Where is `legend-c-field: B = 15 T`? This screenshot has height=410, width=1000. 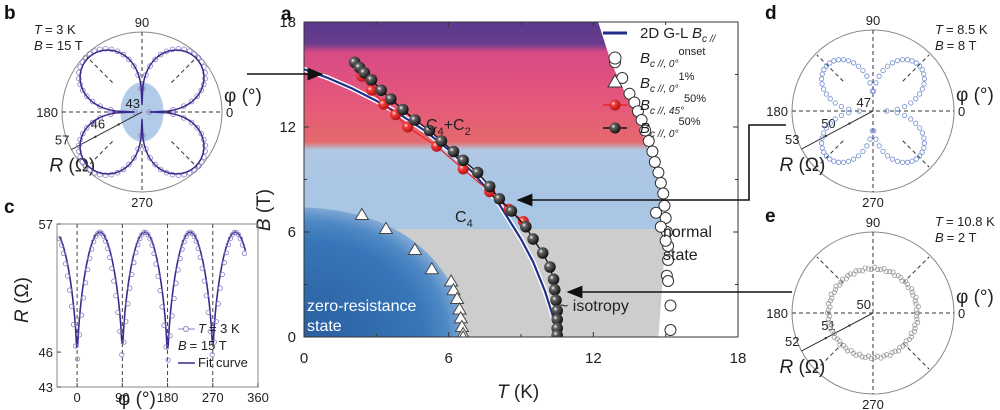 legend-c-field: B = 15 T is located at coordinates (202, 345).